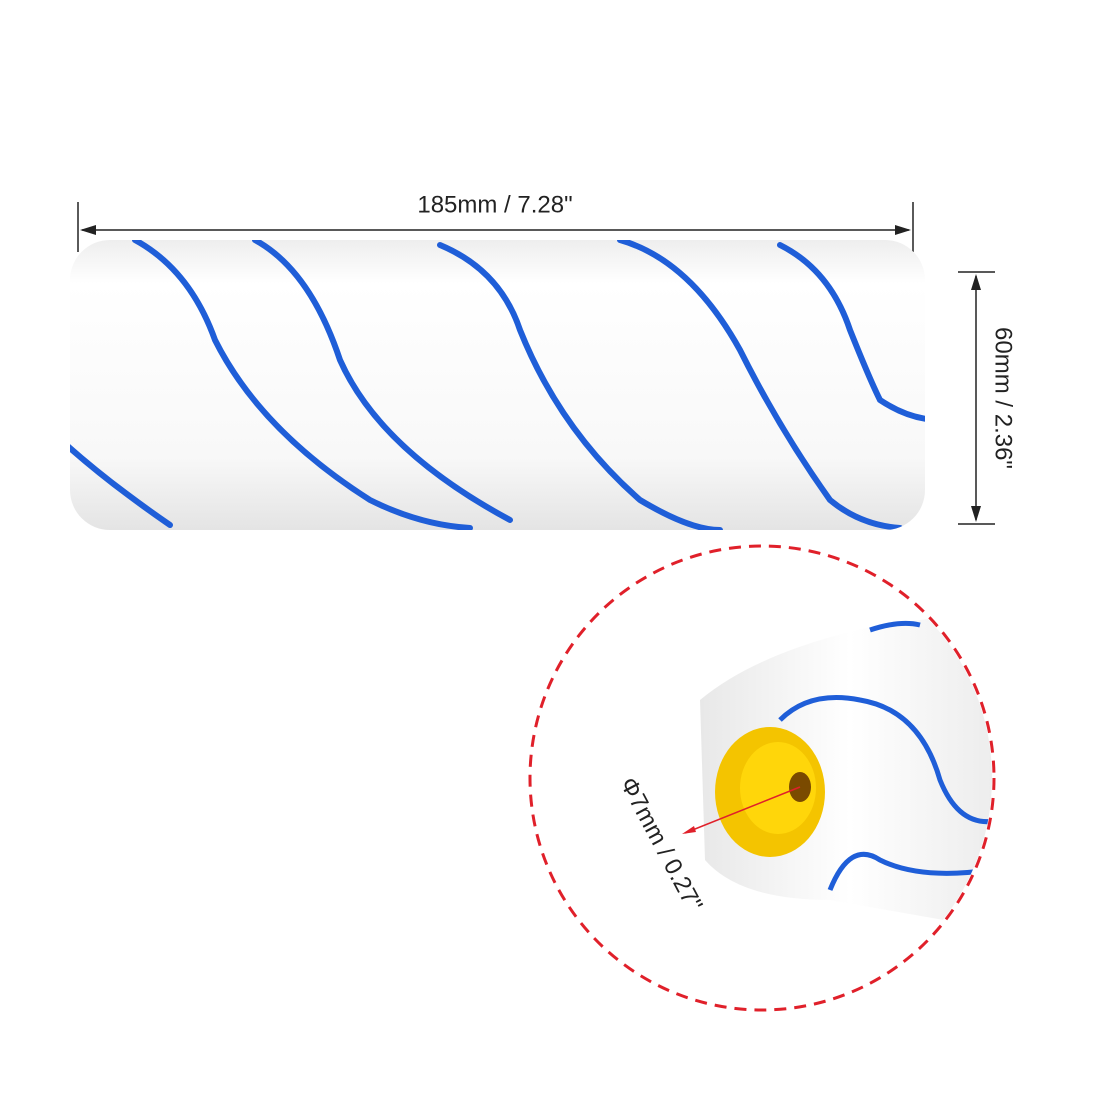 The height and width of the screenshot is (1105, 1100). Describe the element at coordinates (494, 204) in the screenshot. I see `length-label: 185mm / 7.28"` at that location.